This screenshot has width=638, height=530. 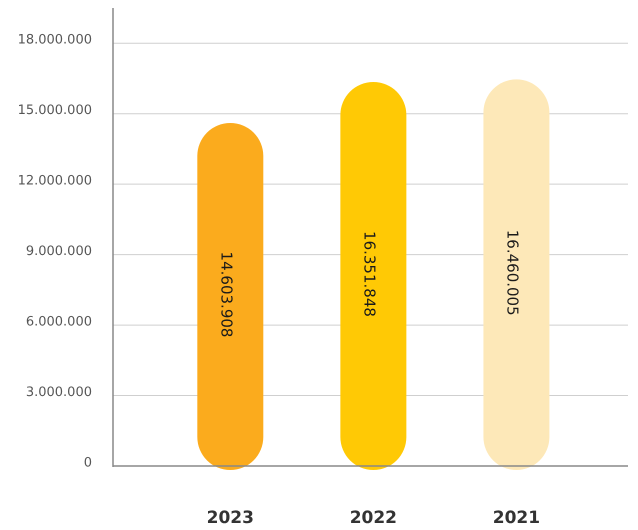 I want to click on data-label: 16.460.005, so click(x=512, y=273).